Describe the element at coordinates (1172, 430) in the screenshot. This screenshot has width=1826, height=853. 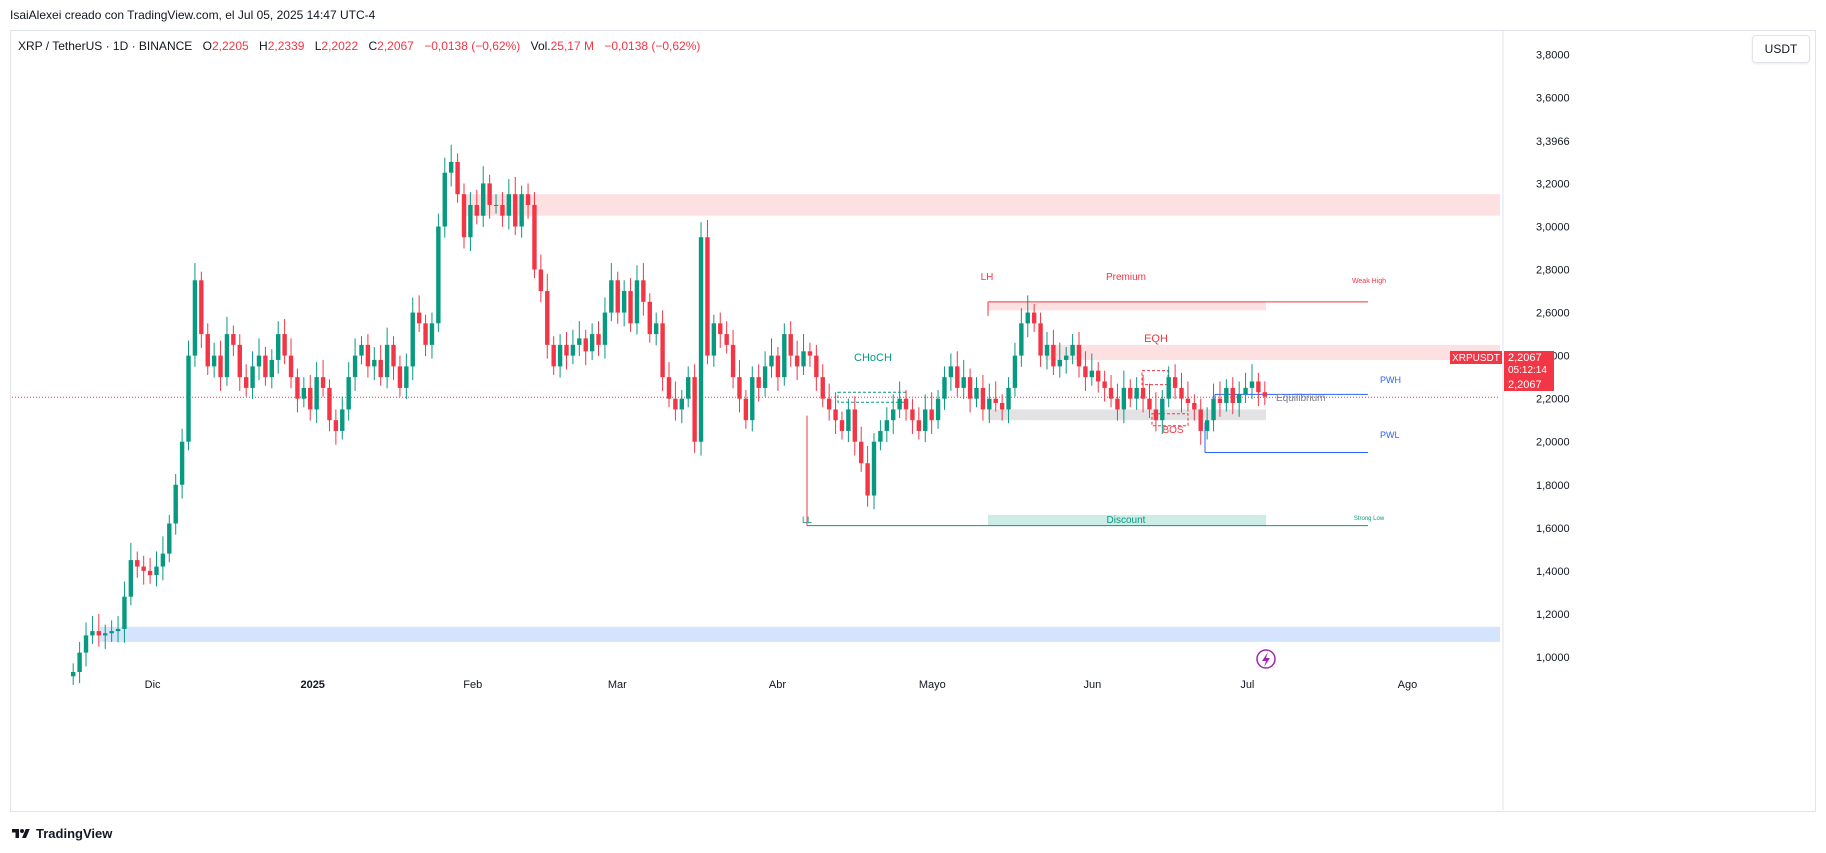
I see `bos-label: BOS` at that location.